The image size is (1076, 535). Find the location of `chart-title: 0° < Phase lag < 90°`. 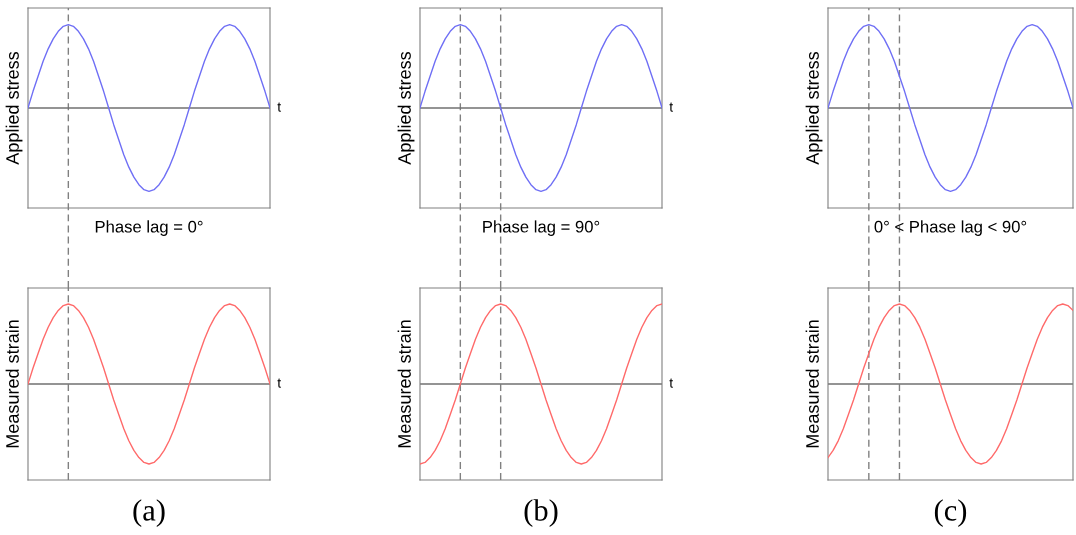

chart-title: 0° < Phase lag < 90° is located at coordinates (950, 228).